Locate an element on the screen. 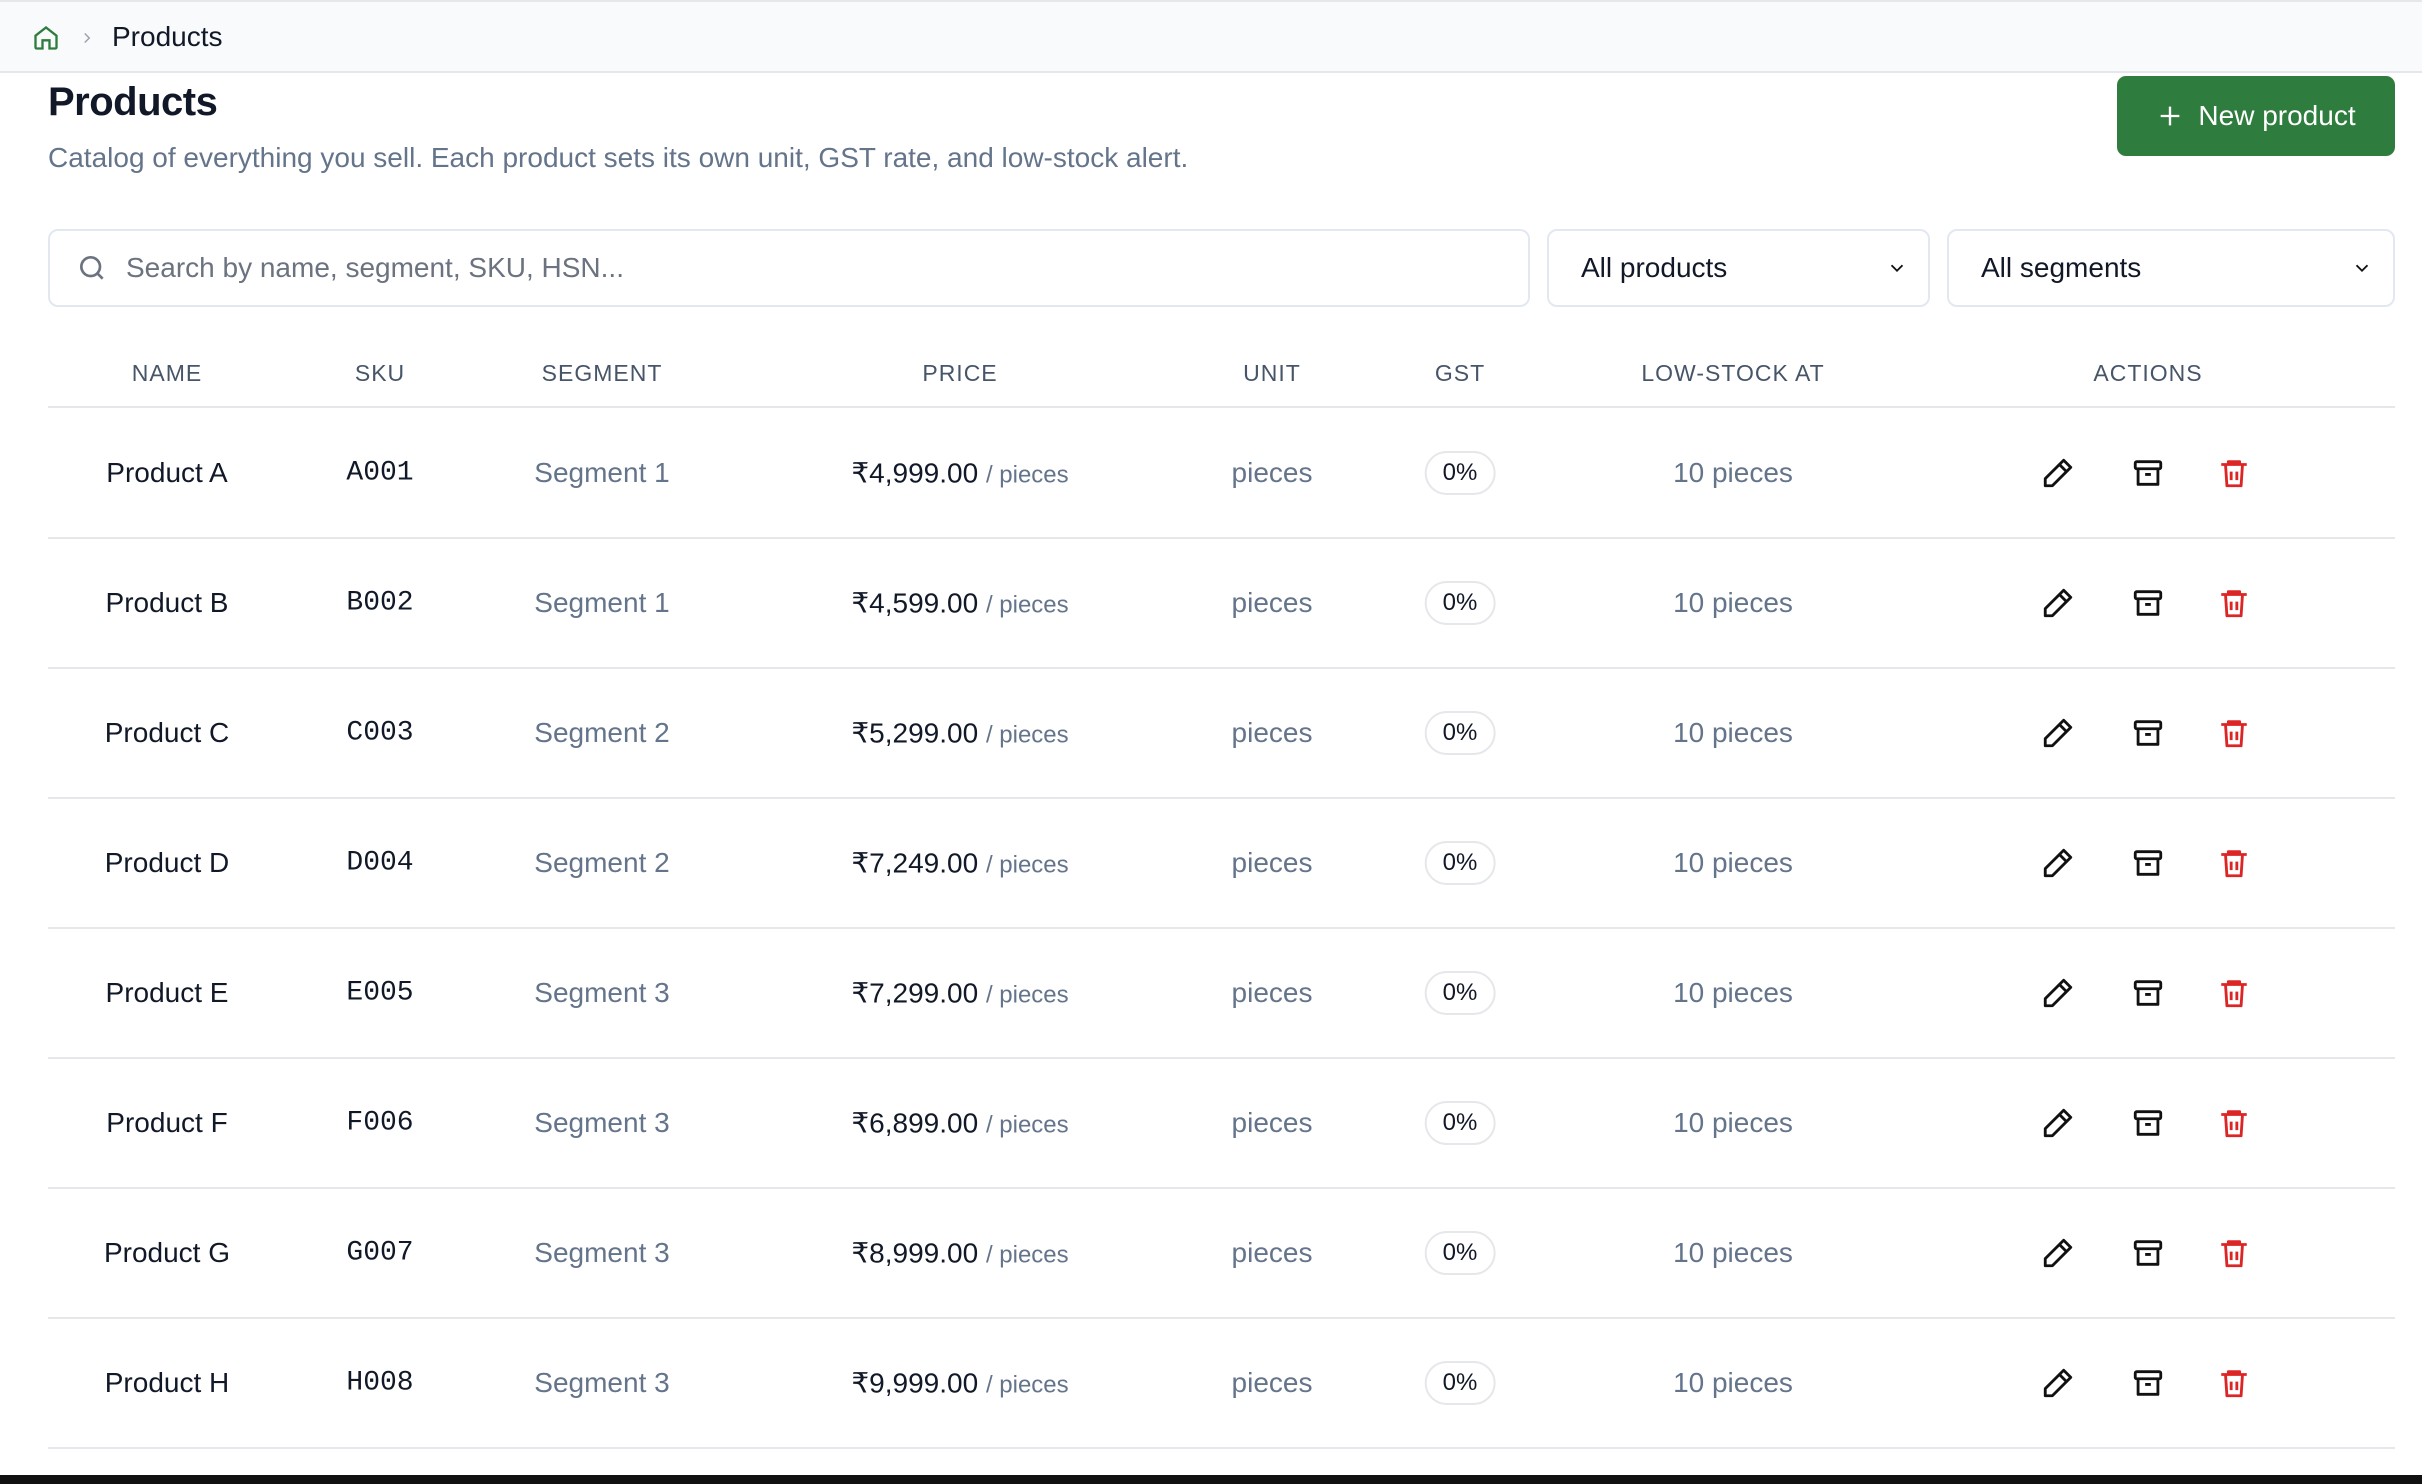 This screenshot has height=1484, width=2422. segment-select: All segments is located at coordinates (2171, 268).